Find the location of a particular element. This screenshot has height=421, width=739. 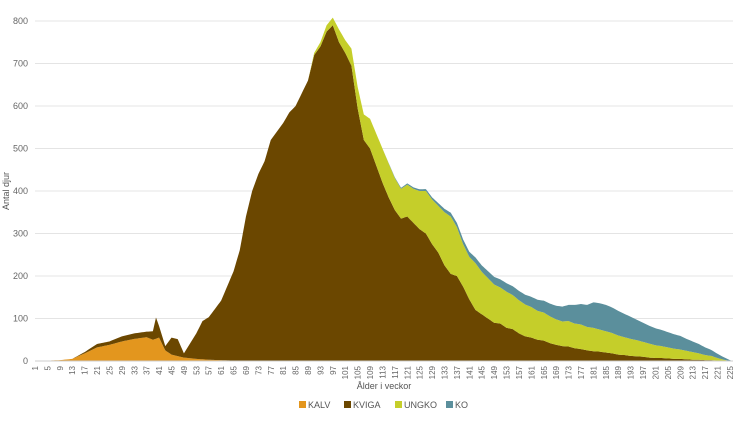

legend-label: UNGKO is located at coordinates (420, 405).